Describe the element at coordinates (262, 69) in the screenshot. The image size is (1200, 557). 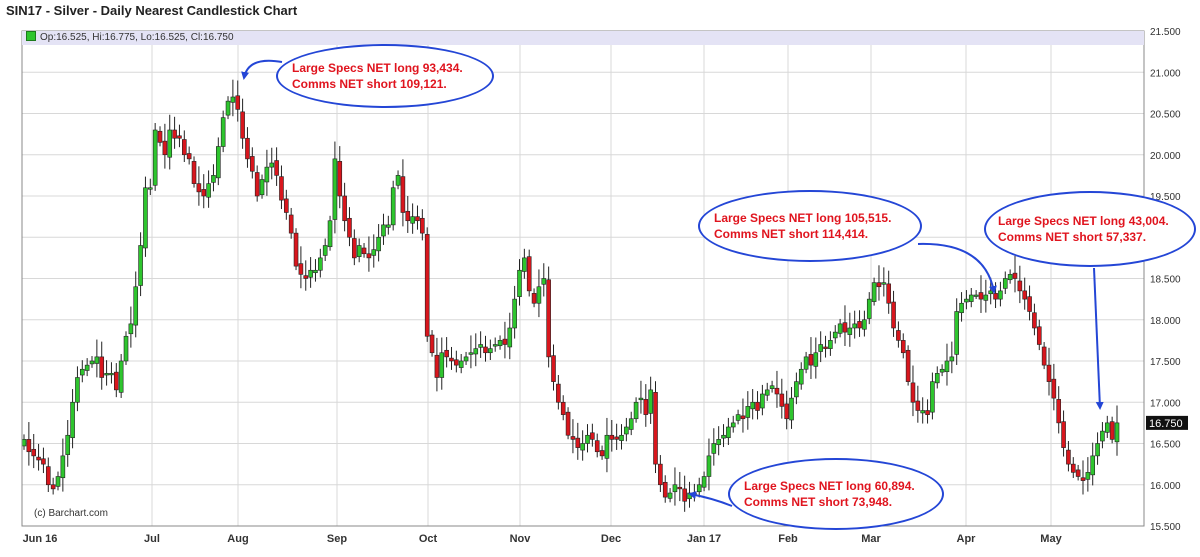
I see `arrow-aug` at that location.